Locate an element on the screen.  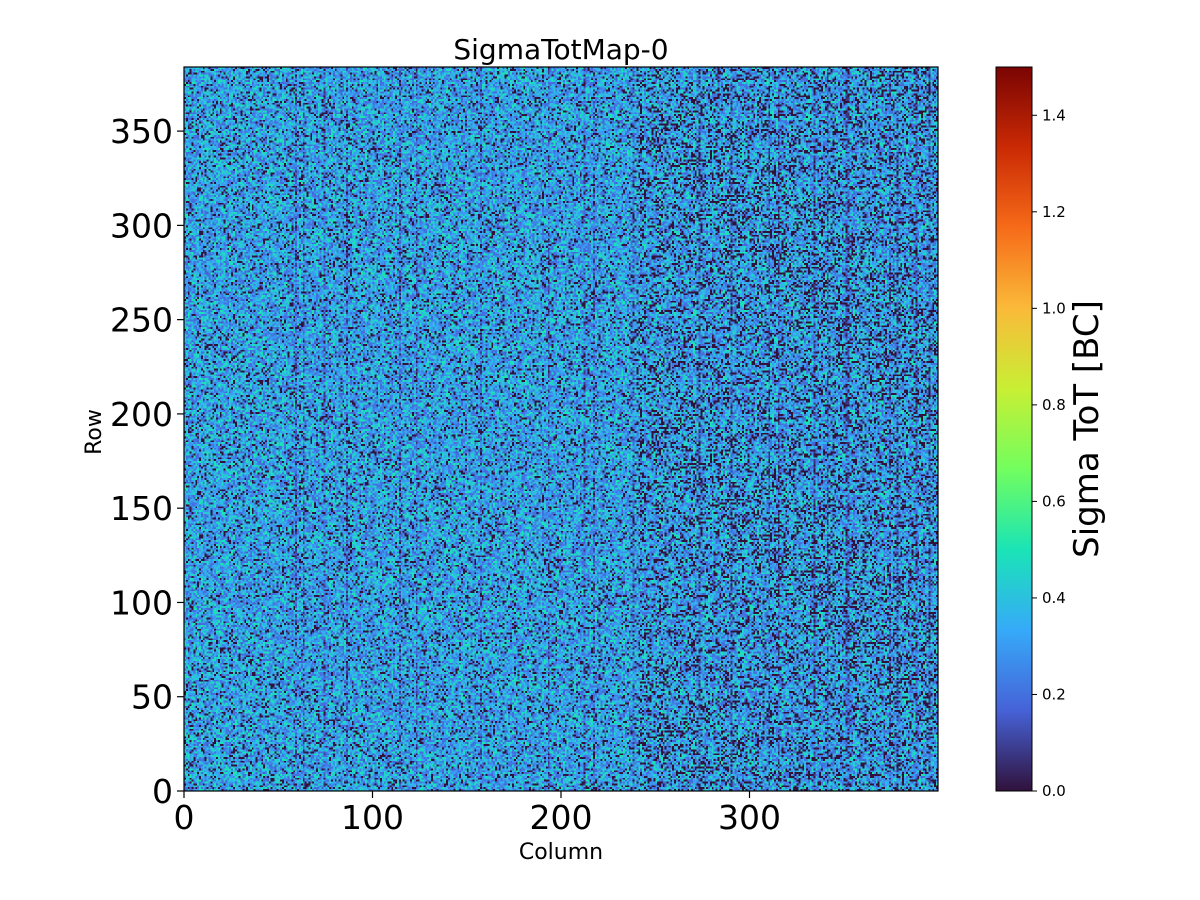
y-tick-label: 100 is located at coordinates (141, 602).